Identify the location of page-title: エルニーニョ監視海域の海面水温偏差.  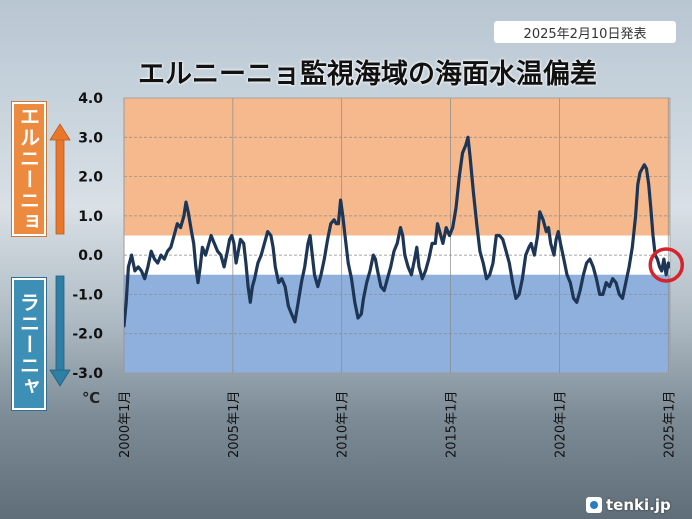
(367, 74).